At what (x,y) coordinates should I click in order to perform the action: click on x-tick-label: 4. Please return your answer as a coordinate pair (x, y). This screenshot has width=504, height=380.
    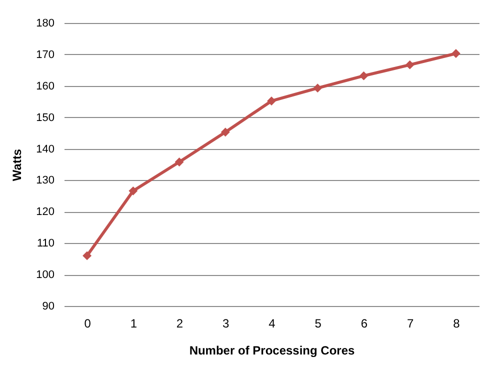
    Looking at the image, I should click on (272, 323).